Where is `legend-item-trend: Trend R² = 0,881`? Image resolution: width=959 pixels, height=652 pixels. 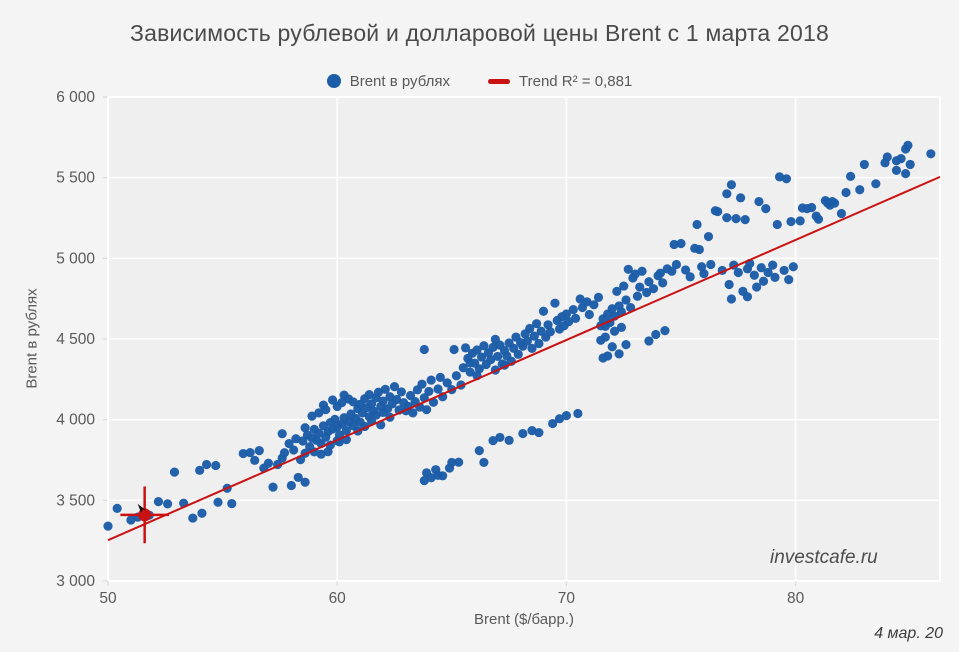
legend-item-trend: Trend R² = 0,881 is located at coordinates (560, 81).